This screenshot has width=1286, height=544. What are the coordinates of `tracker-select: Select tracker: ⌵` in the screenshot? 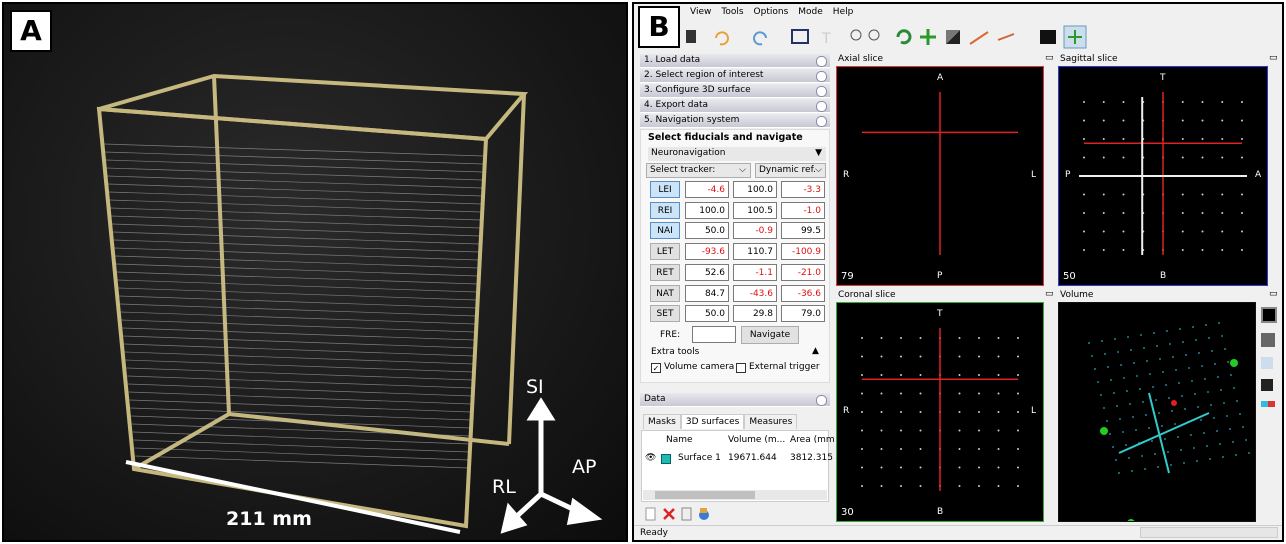 It's located at (698, 170).